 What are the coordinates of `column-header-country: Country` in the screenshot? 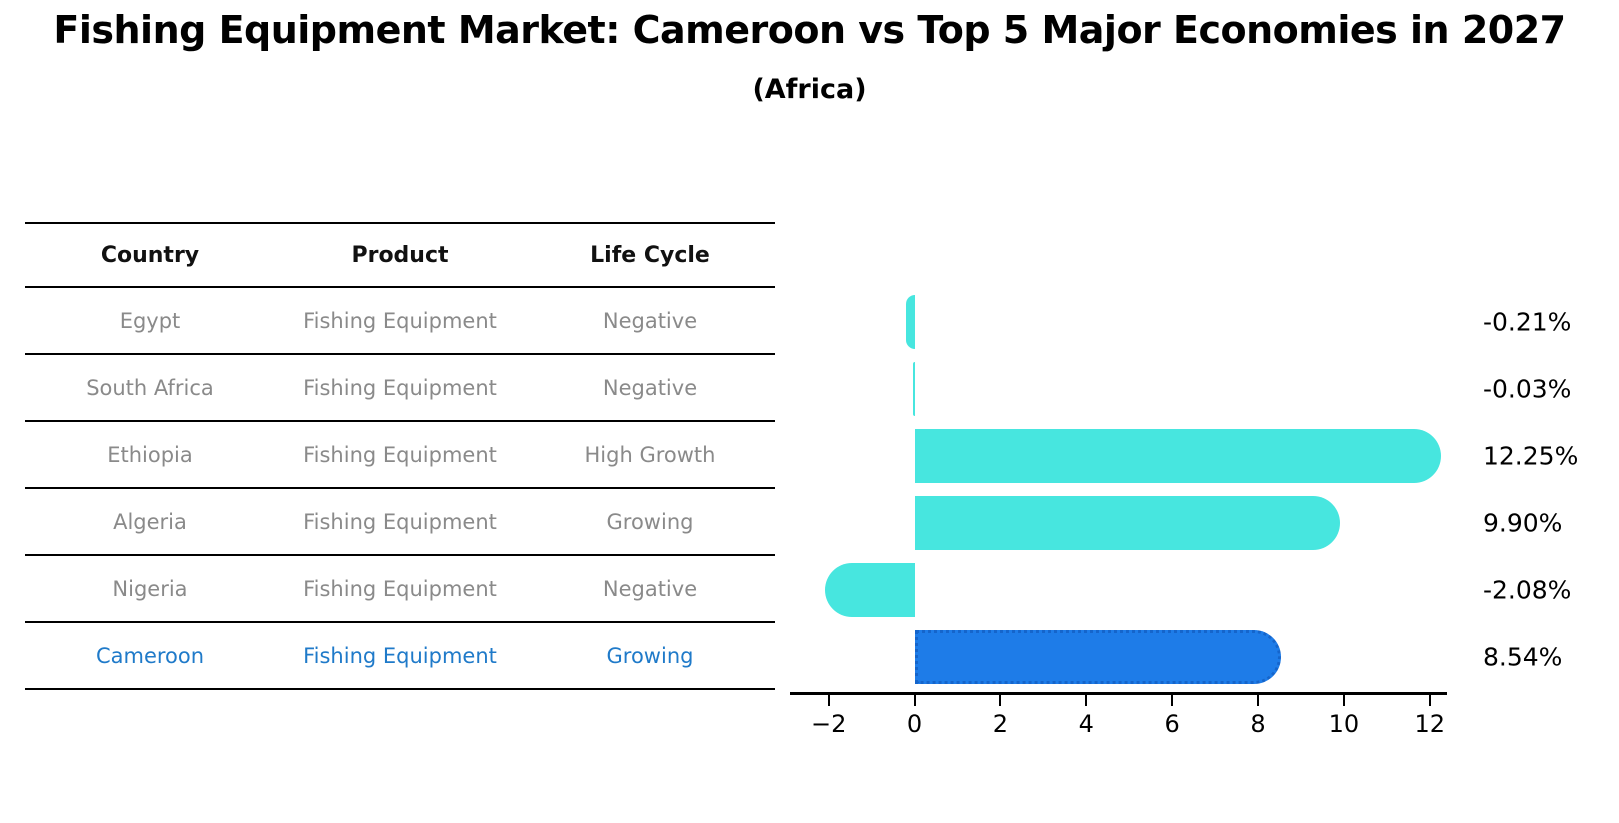 It's located at (150, 255).